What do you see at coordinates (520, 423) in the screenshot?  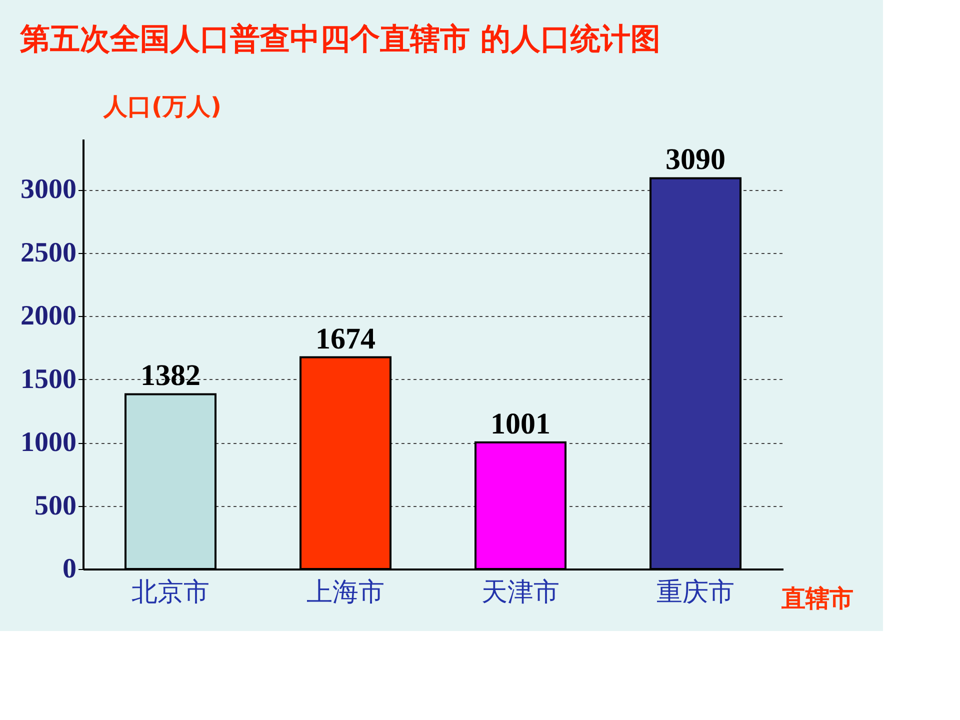 I see `data-label: 1001` at bounding box center [520, 423].